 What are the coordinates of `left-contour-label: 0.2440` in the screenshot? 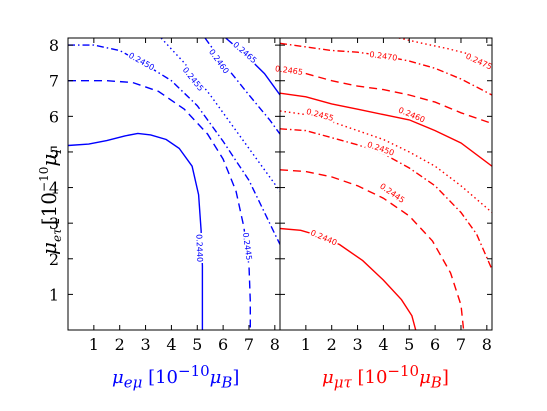 It's located at (199, 248).